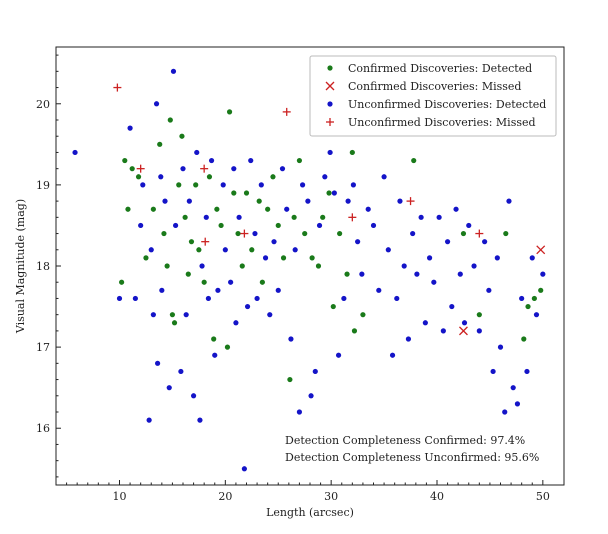  What do you see at coordinates (434, 86) in the screenshot?
I see `legend-label: Confirmed Discoveries: Missed` at bounding box center [434, 86].